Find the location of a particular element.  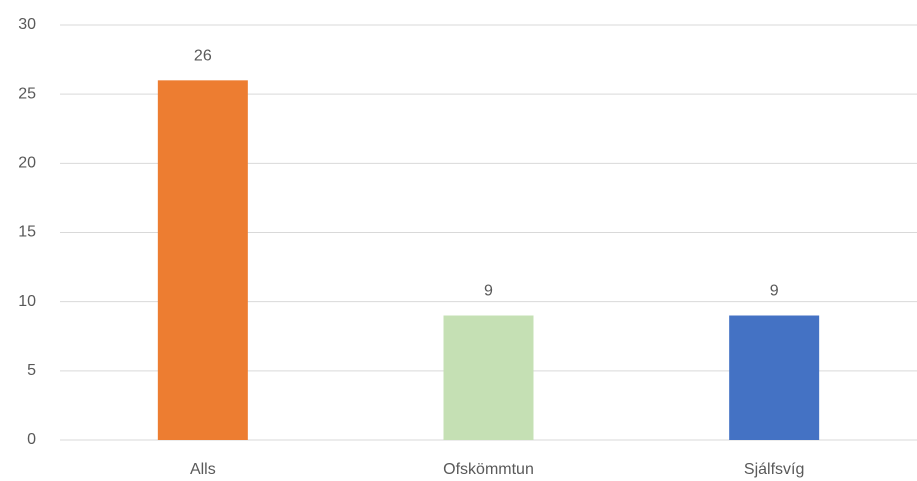

data-label: 26 is located at coordinates (203, 56).